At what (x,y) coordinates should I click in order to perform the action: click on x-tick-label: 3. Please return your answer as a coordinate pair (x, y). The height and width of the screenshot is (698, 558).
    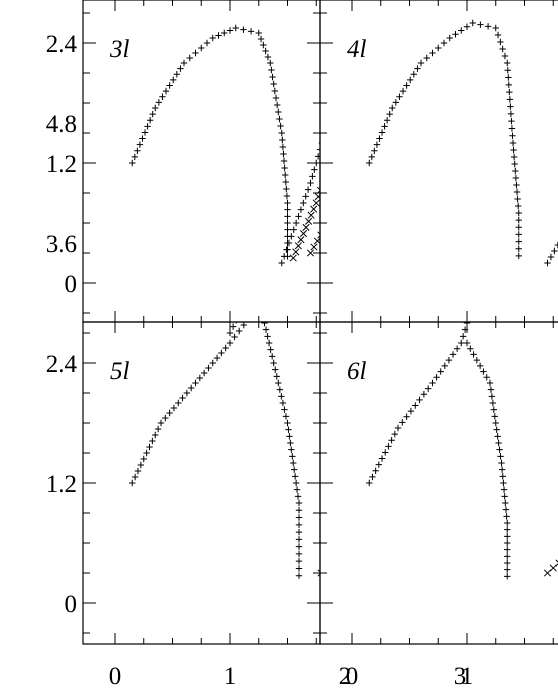
    Looking at the image, I should click on (460, 676).